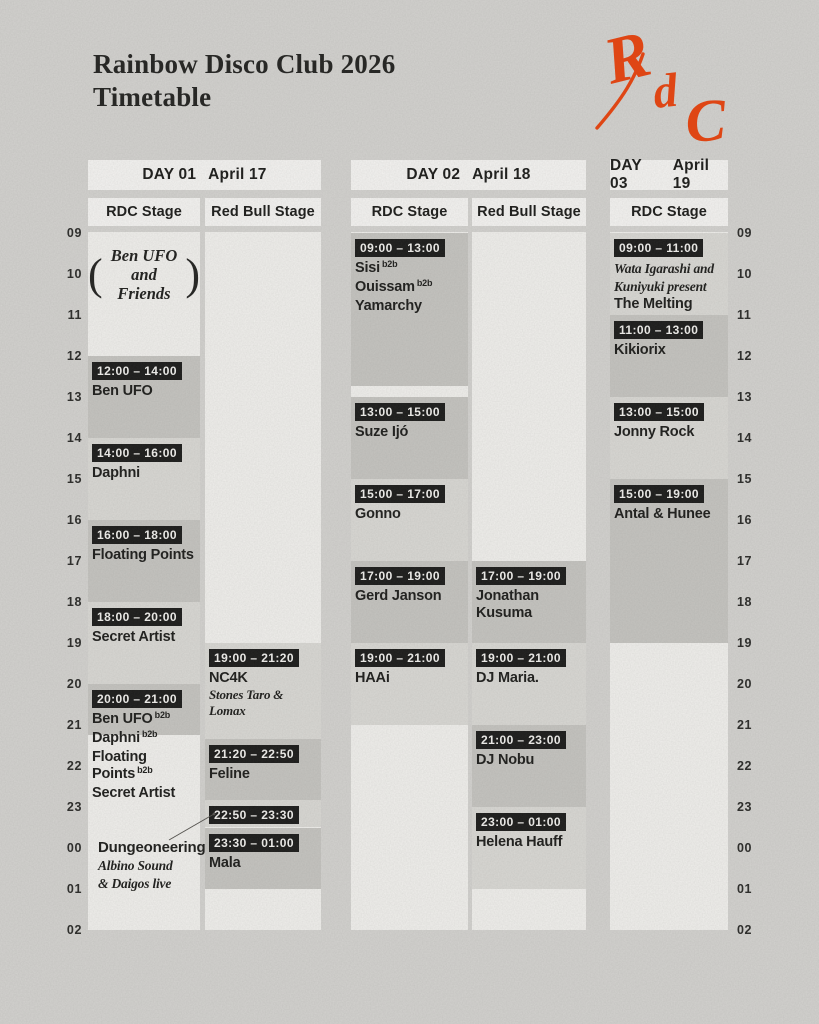 This screenshot has height=1024, width=819. What do you see at coordinates (263, 212) in the screenshot?
I see `stage-name: Red Bull Stage` at bounding box center [263, 212].